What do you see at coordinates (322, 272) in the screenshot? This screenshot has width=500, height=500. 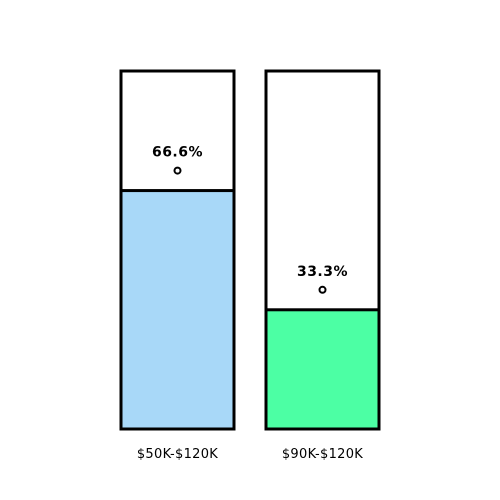 I see `value-label: 33.3%` at bounding box center [322, 272].